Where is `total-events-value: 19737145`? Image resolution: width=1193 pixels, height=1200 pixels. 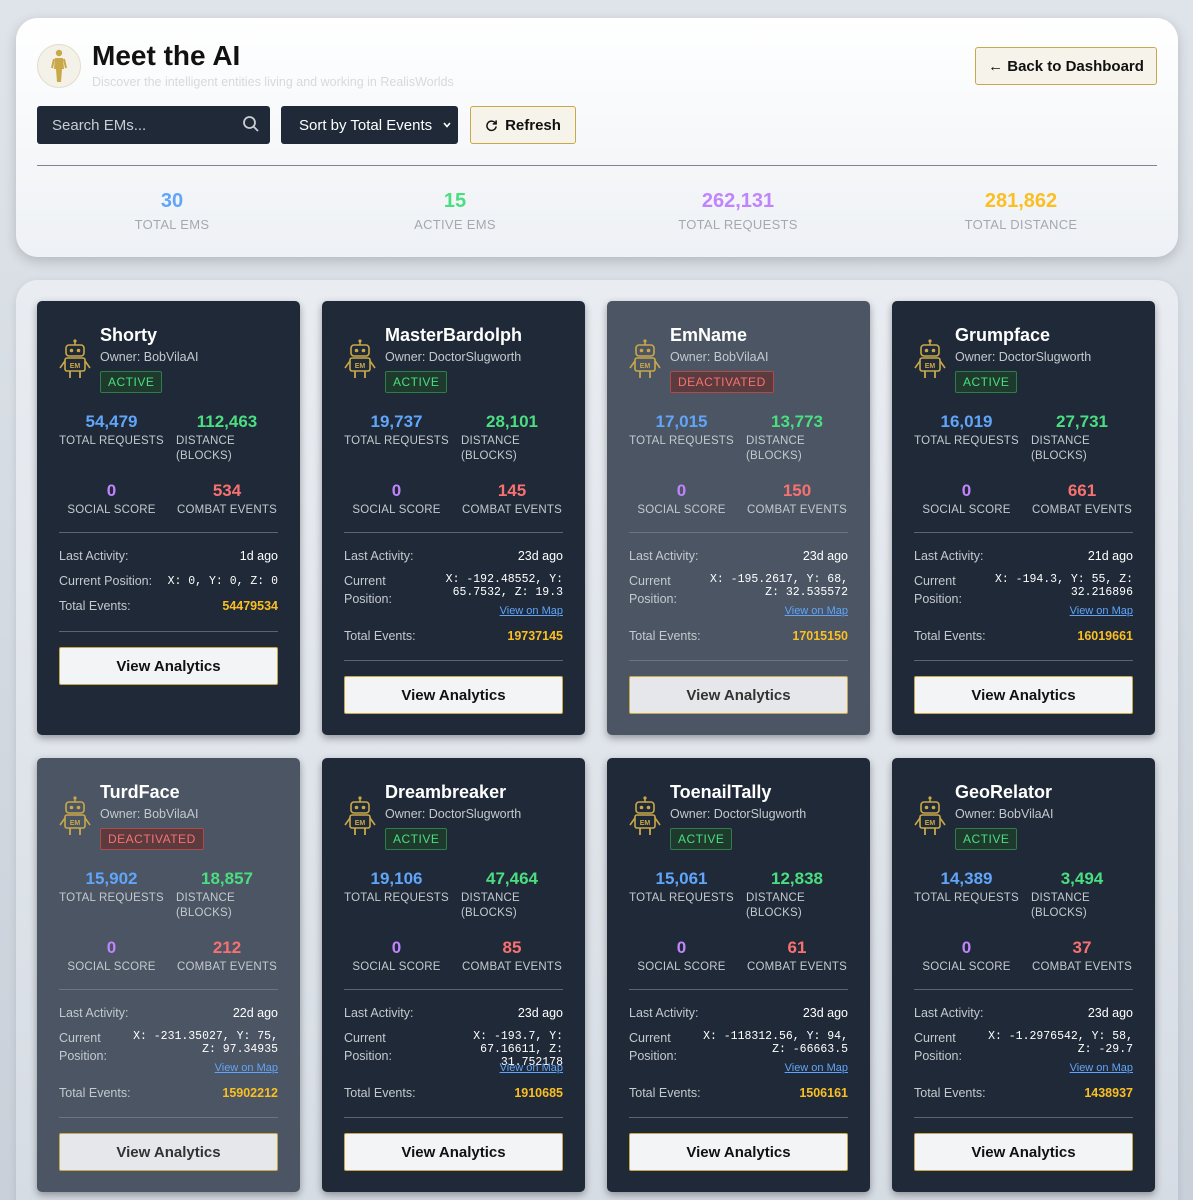
total-events-value: 19737145 is located at coordinates (535, 636).